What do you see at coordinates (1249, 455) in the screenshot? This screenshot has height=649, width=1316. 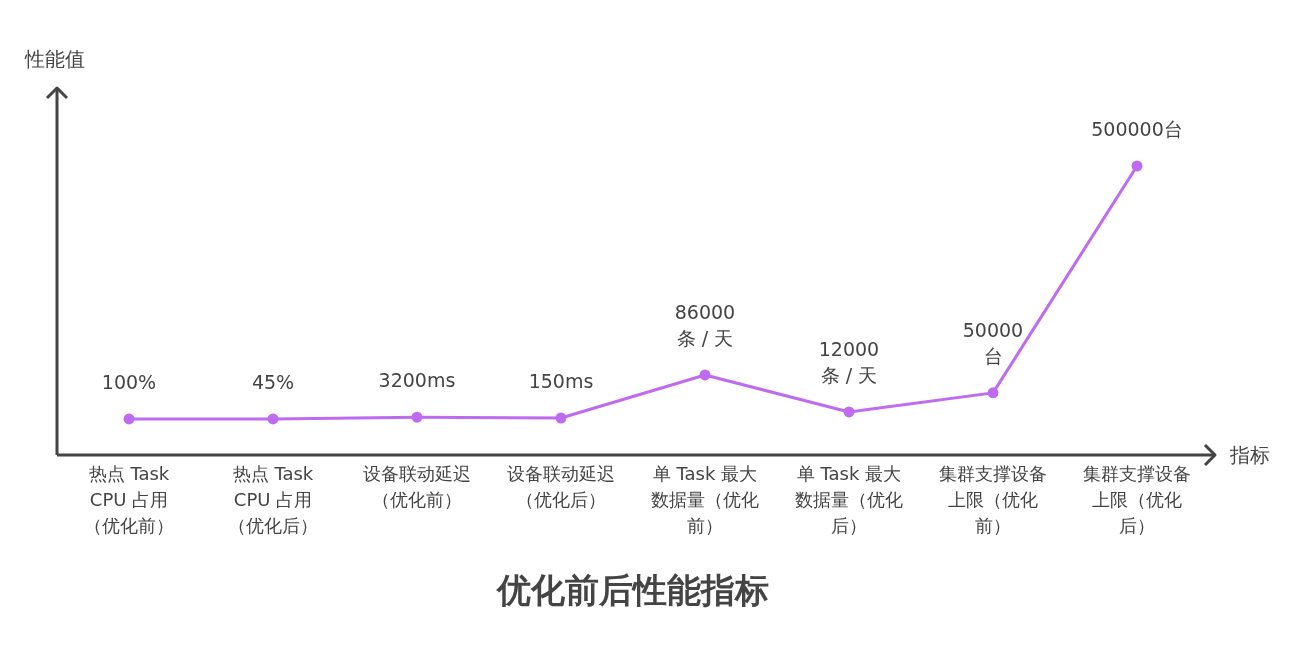 I see `x-axis-title: 指标` at bounding box center [1249, 455].